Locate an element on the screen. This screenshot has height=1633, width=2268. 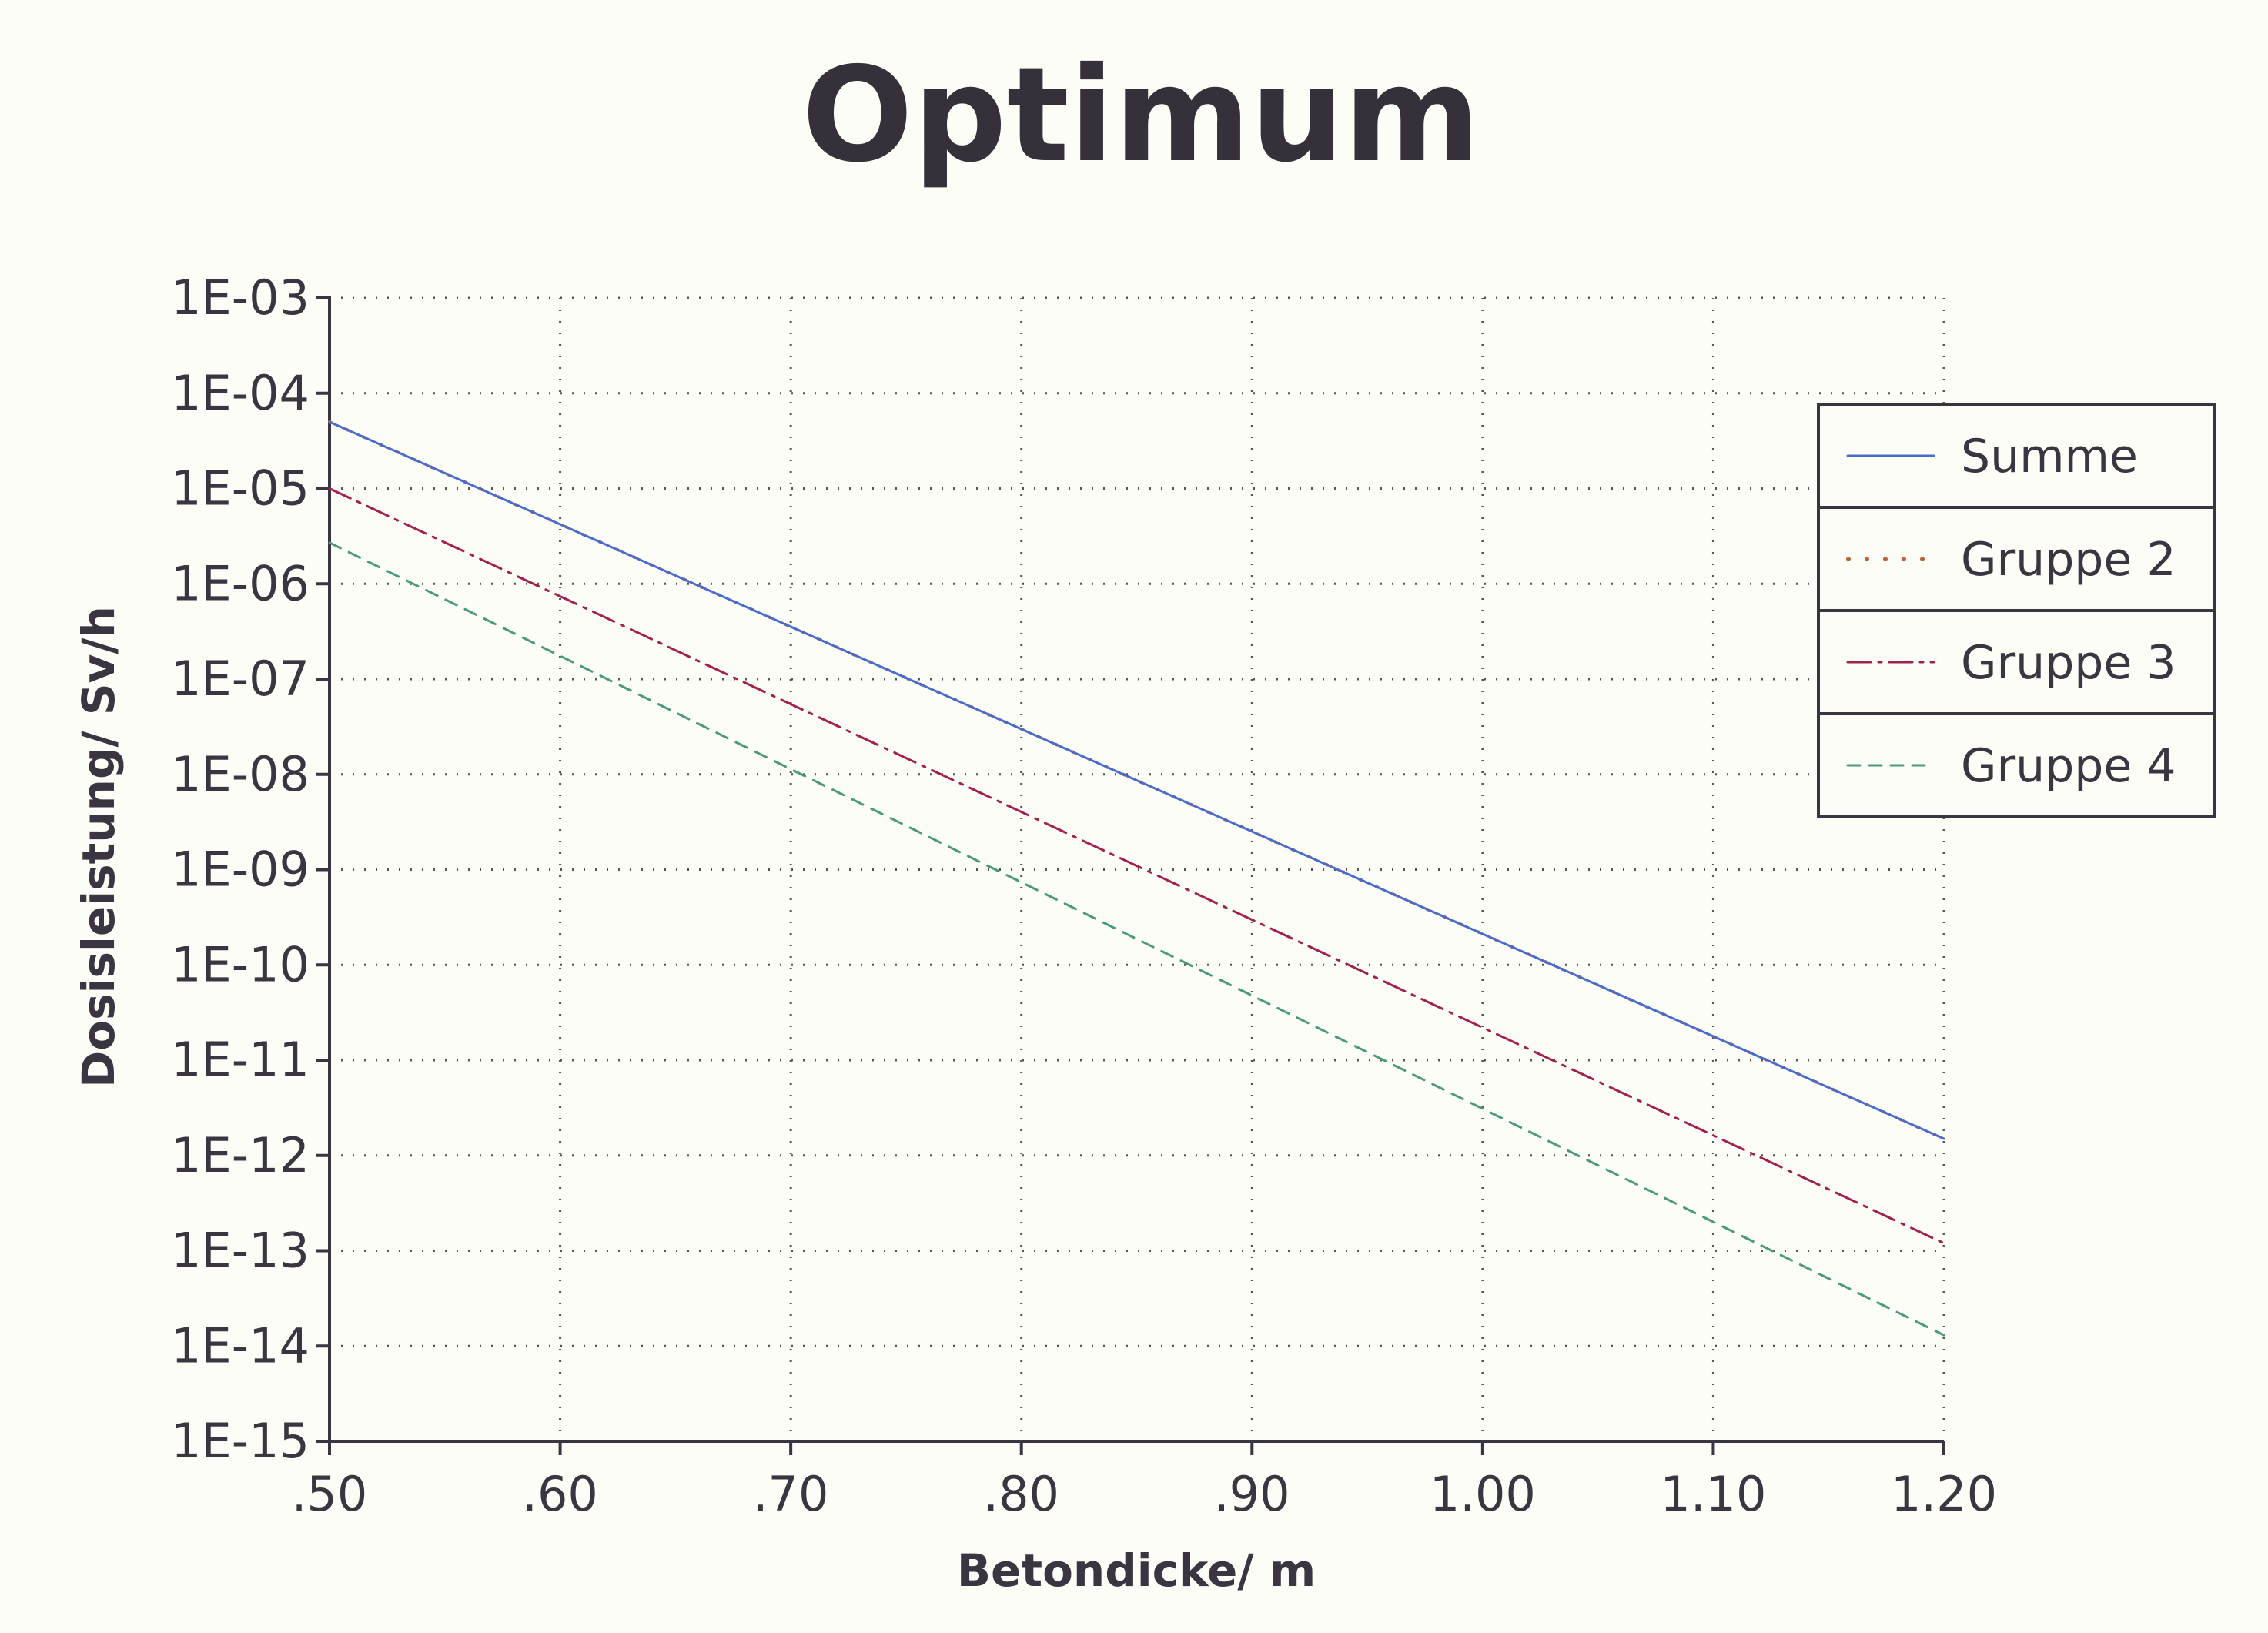
y-tick-label: 1E-12 is located at coordinates (240, 1155).